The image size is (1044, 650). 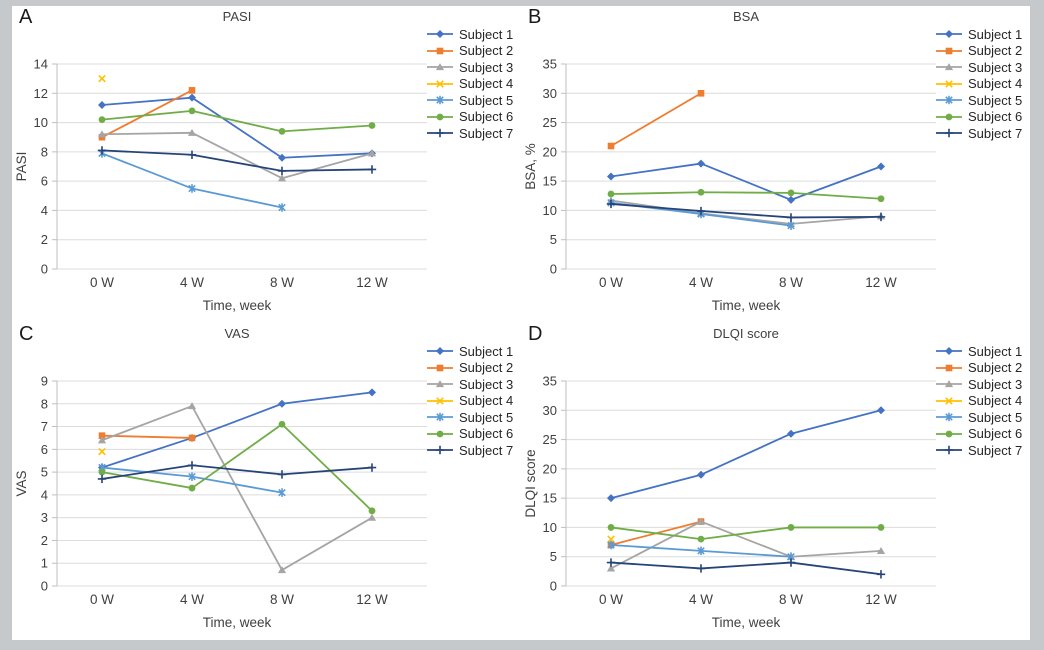 I want to click on svg-text: VAS, so click(x=21, y=483).